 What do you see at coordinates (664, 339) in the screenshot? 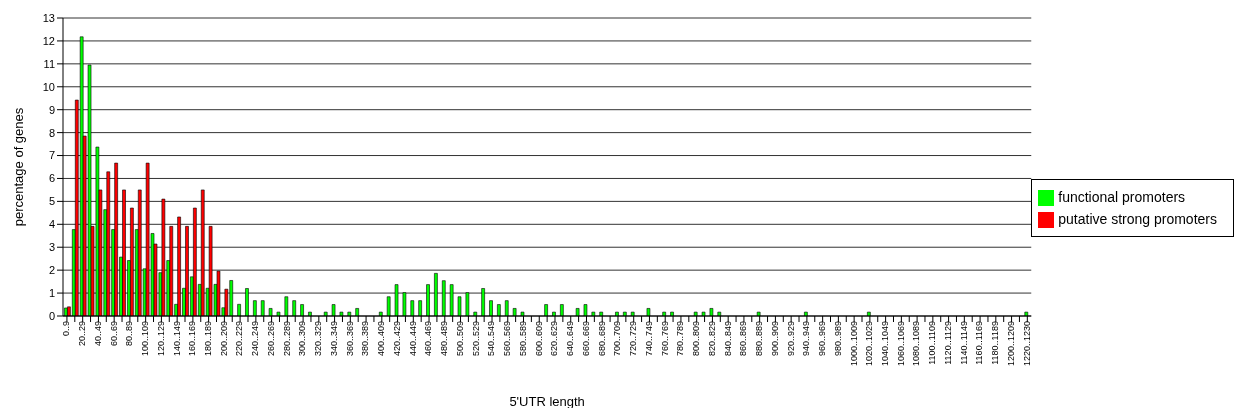
I see `x-tick-label: 760..769` at bounding box center [664, 339].